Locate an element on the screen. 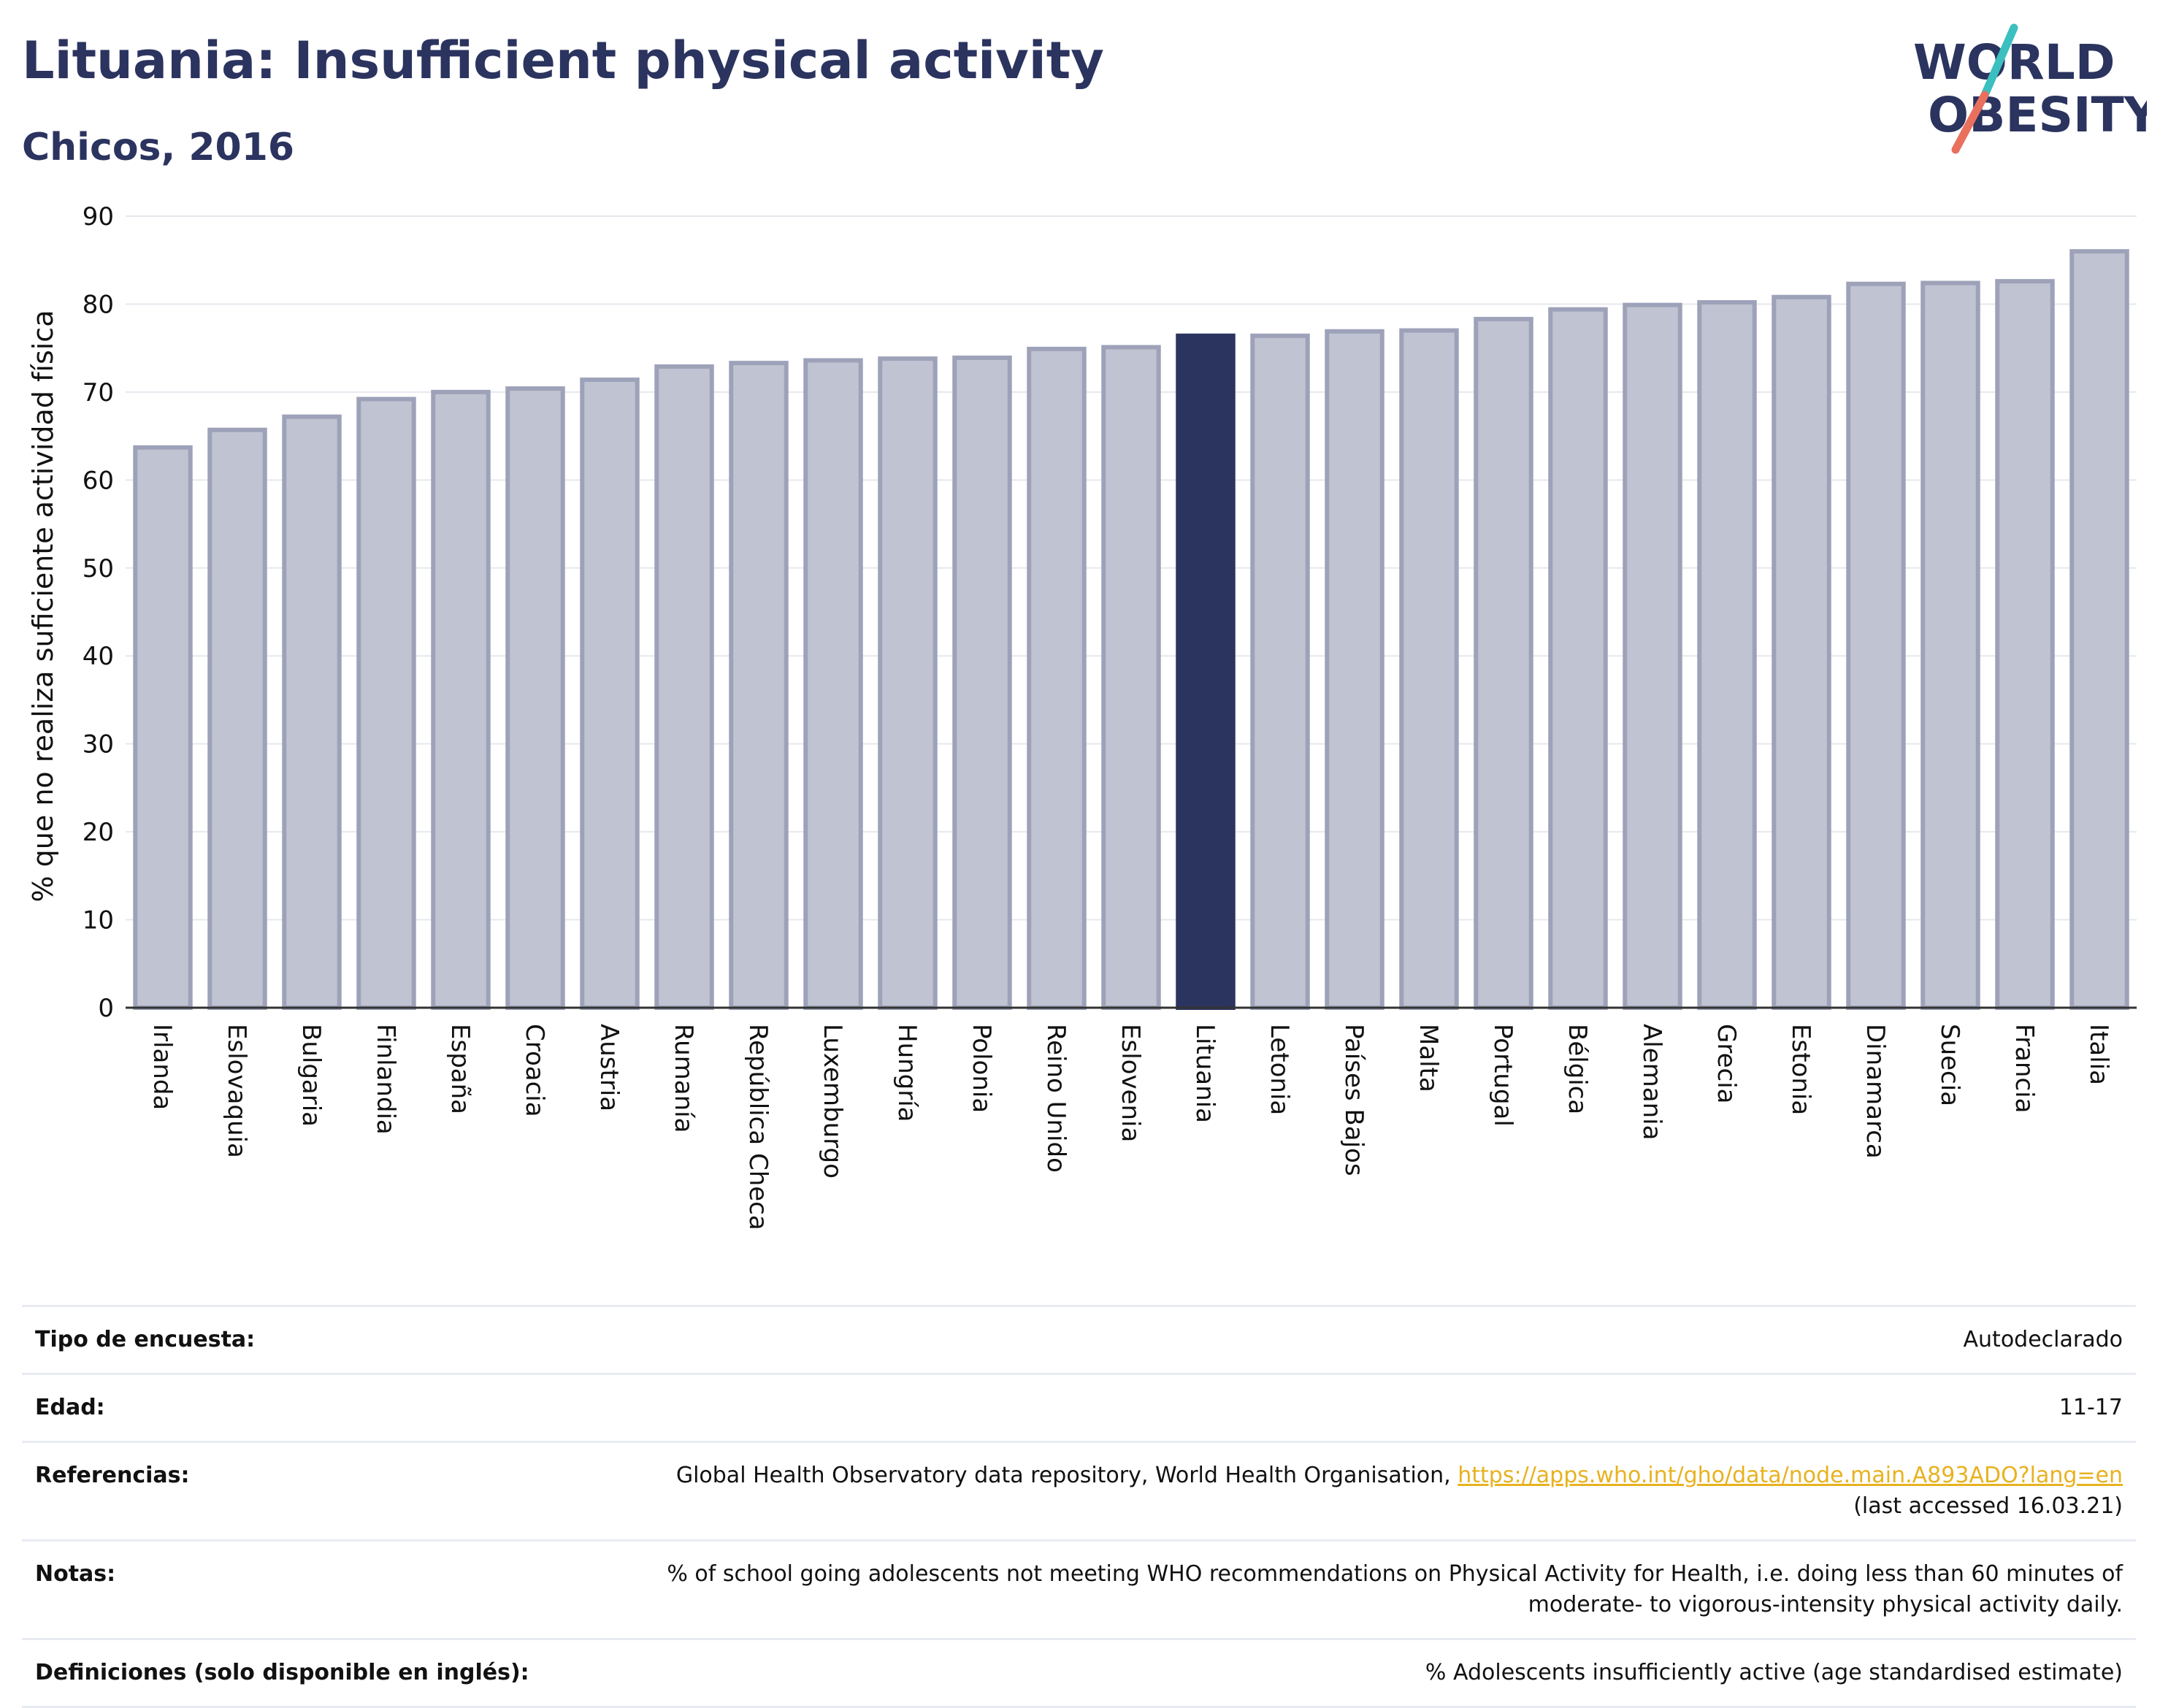  x-category-label: Polonia is located at coordinates (981, 1068).